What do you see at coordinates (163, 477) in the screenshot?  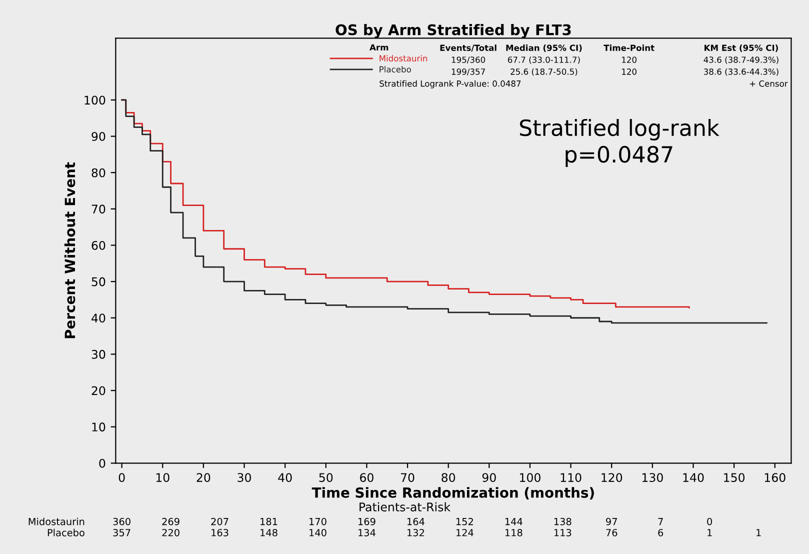 I see `x-tick-label: 10` at bounding box center [163, 477].